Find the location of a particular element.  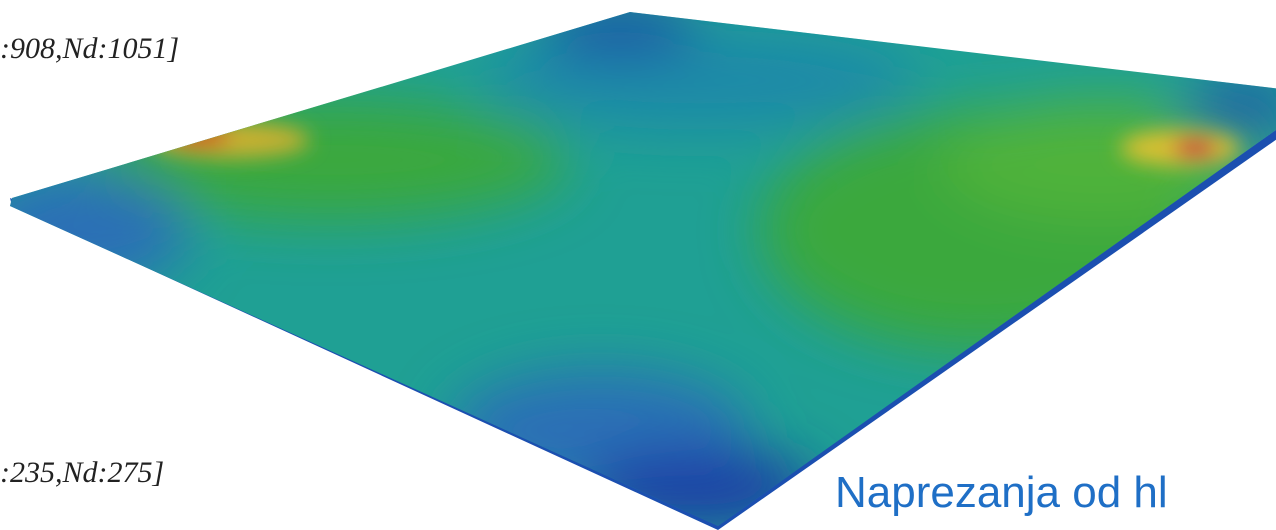

caption: Naprezanja od hl is located at coordinates (1001, 492).